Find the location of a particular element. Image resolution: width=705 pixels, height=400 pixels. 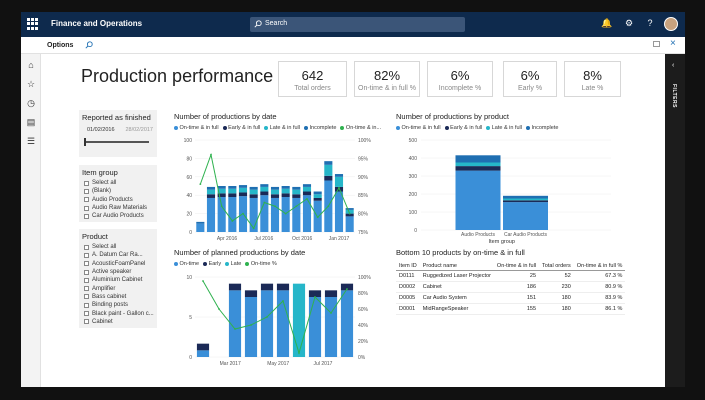

table-row: D0005 Car Audio System 151 180 83.9 % is located at coordinates (511, 298).